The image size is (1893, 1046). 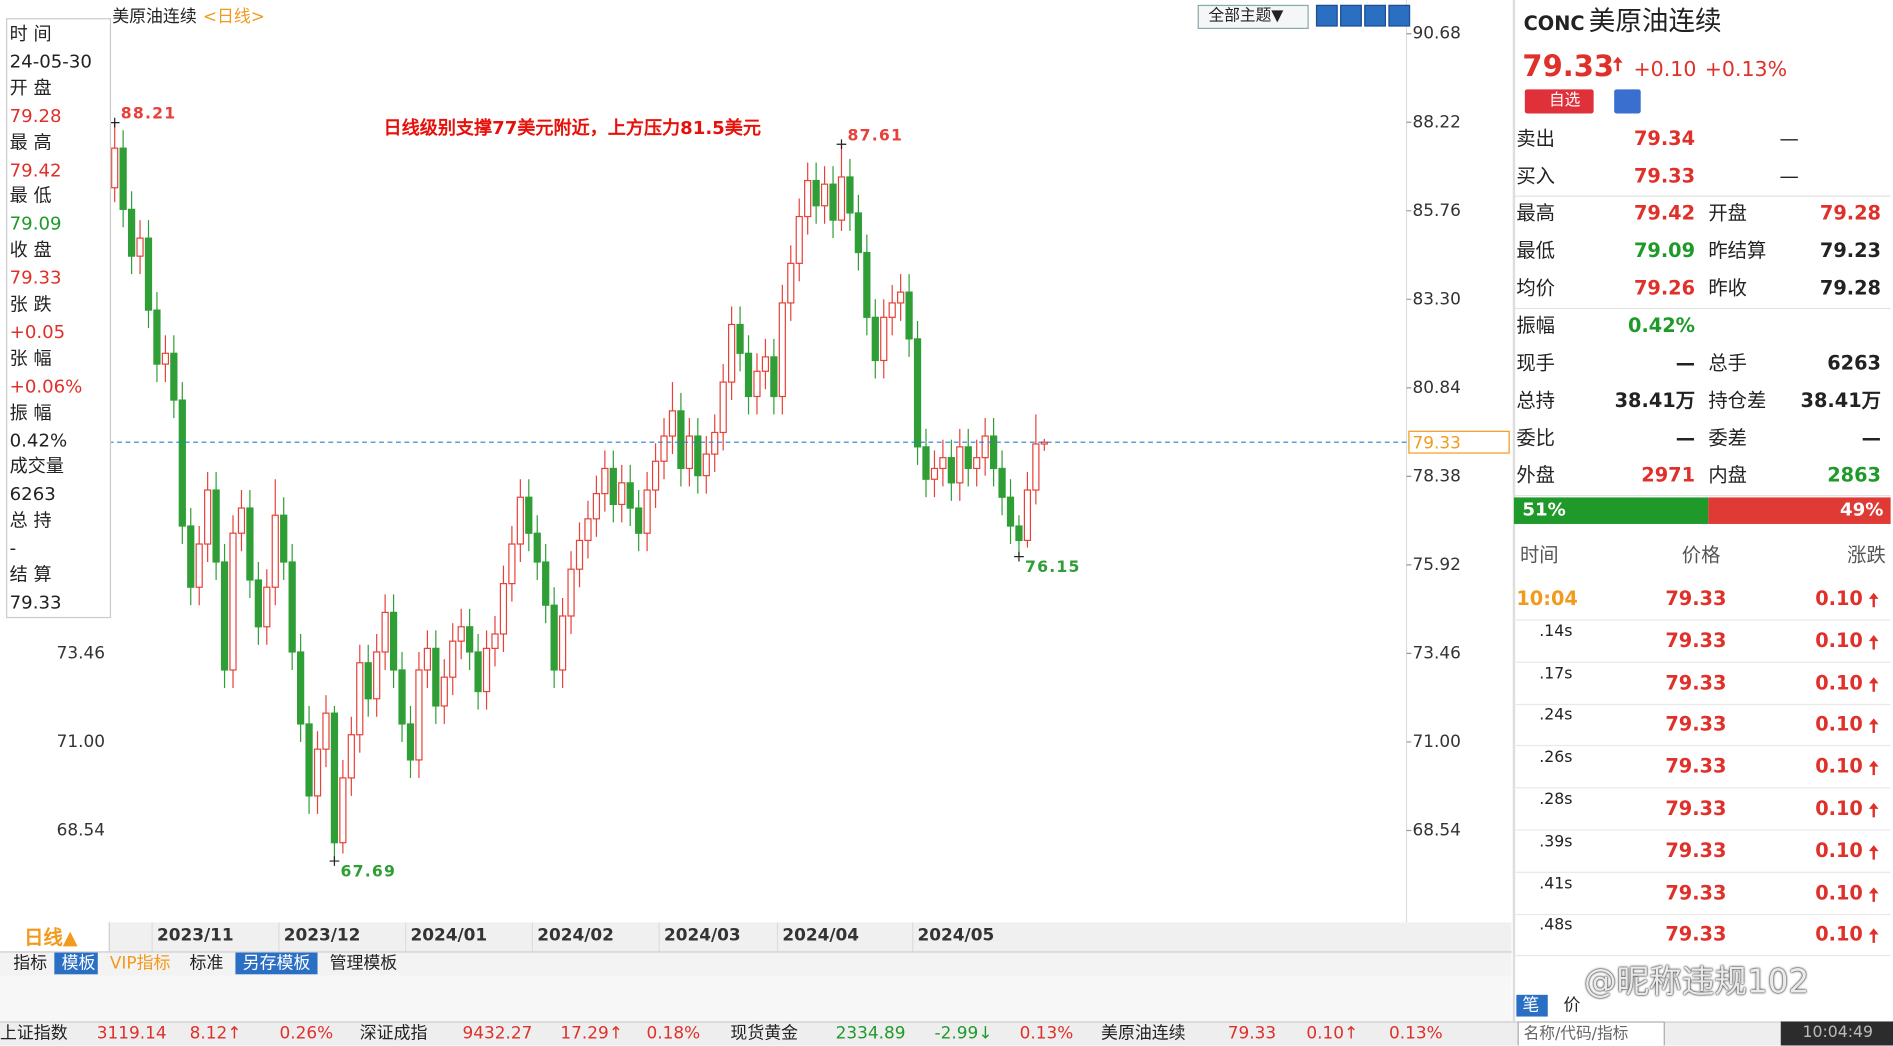 I want to click on quote-row-value: 79.33, so click(x=1664, y=176).